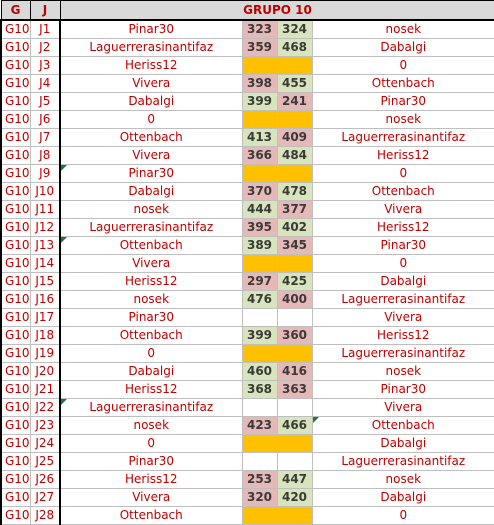 The height and width of the screenshot is (525, 494). Describe the element at coordinates (45, 227) in the screenshot. I see `cell-round: J12` at that location.